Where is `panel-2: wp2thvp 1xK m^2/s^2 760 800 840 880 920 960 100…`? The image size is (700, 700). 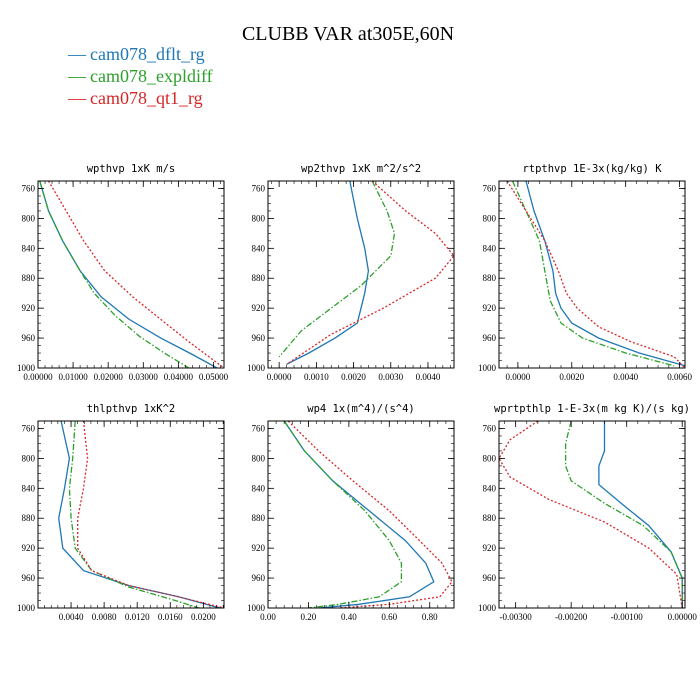
panel-2: wp2thvp 1xK m^2/s^2 760 800 840 880 920 960 100… is located at coordinates (351, 272).